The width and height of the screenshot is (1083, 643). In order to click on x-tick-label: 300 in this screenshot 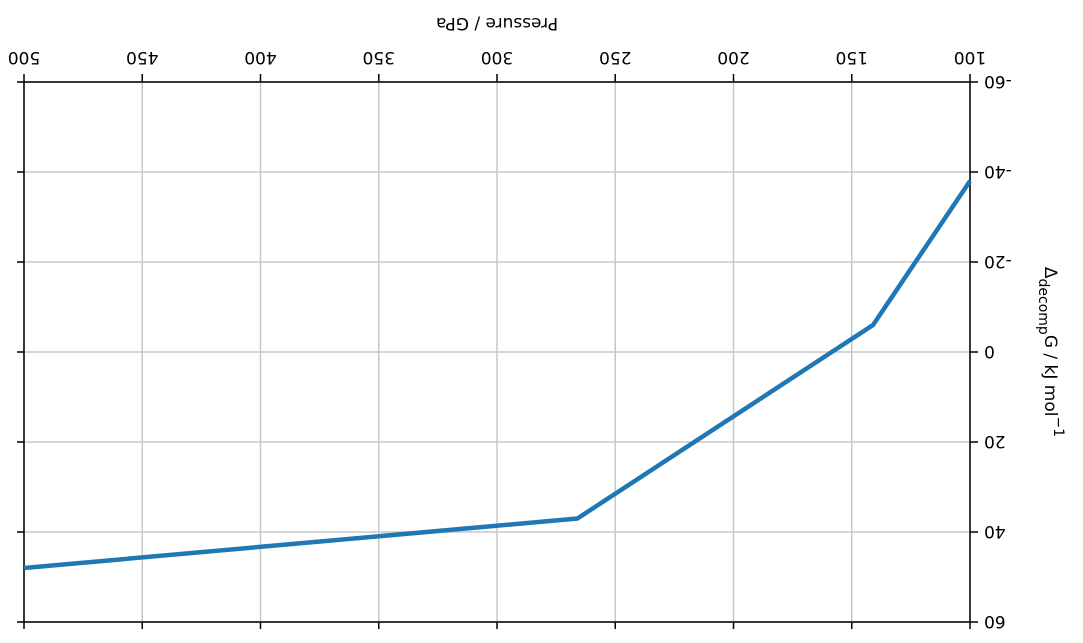, I will do `click(497, 57)`.